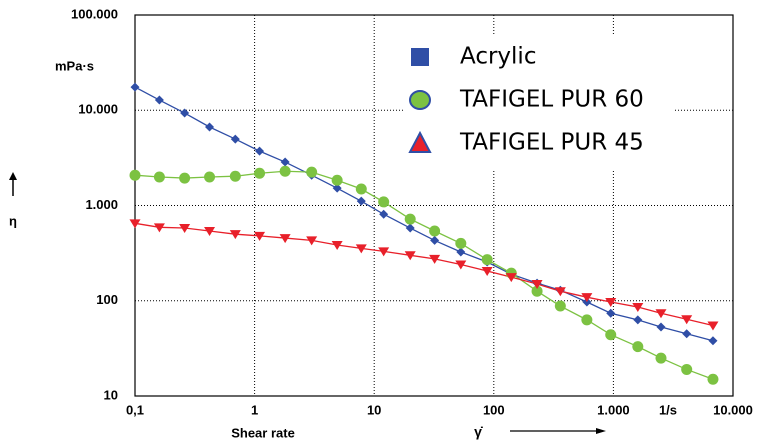 The width and height of the screenshot is (765, 442). What do you see at coordinates (135, 409) in the screenshot?
I see `x-tick-label: 0,1` at bounding box center [135, 409].